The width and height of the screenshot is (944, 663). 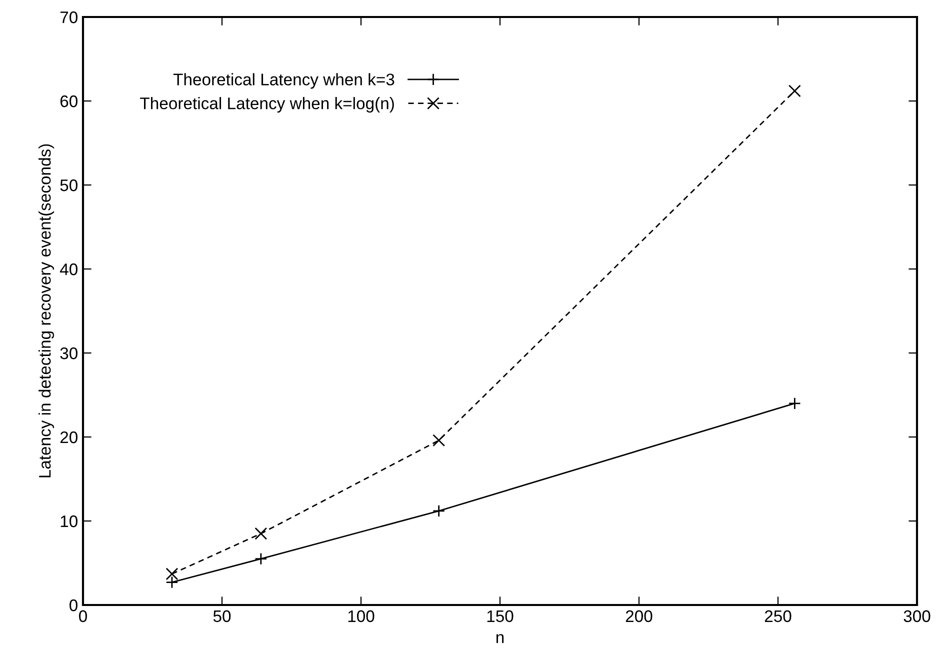 I want to click on y-tick-label: 20, so click(x=69, y=437).